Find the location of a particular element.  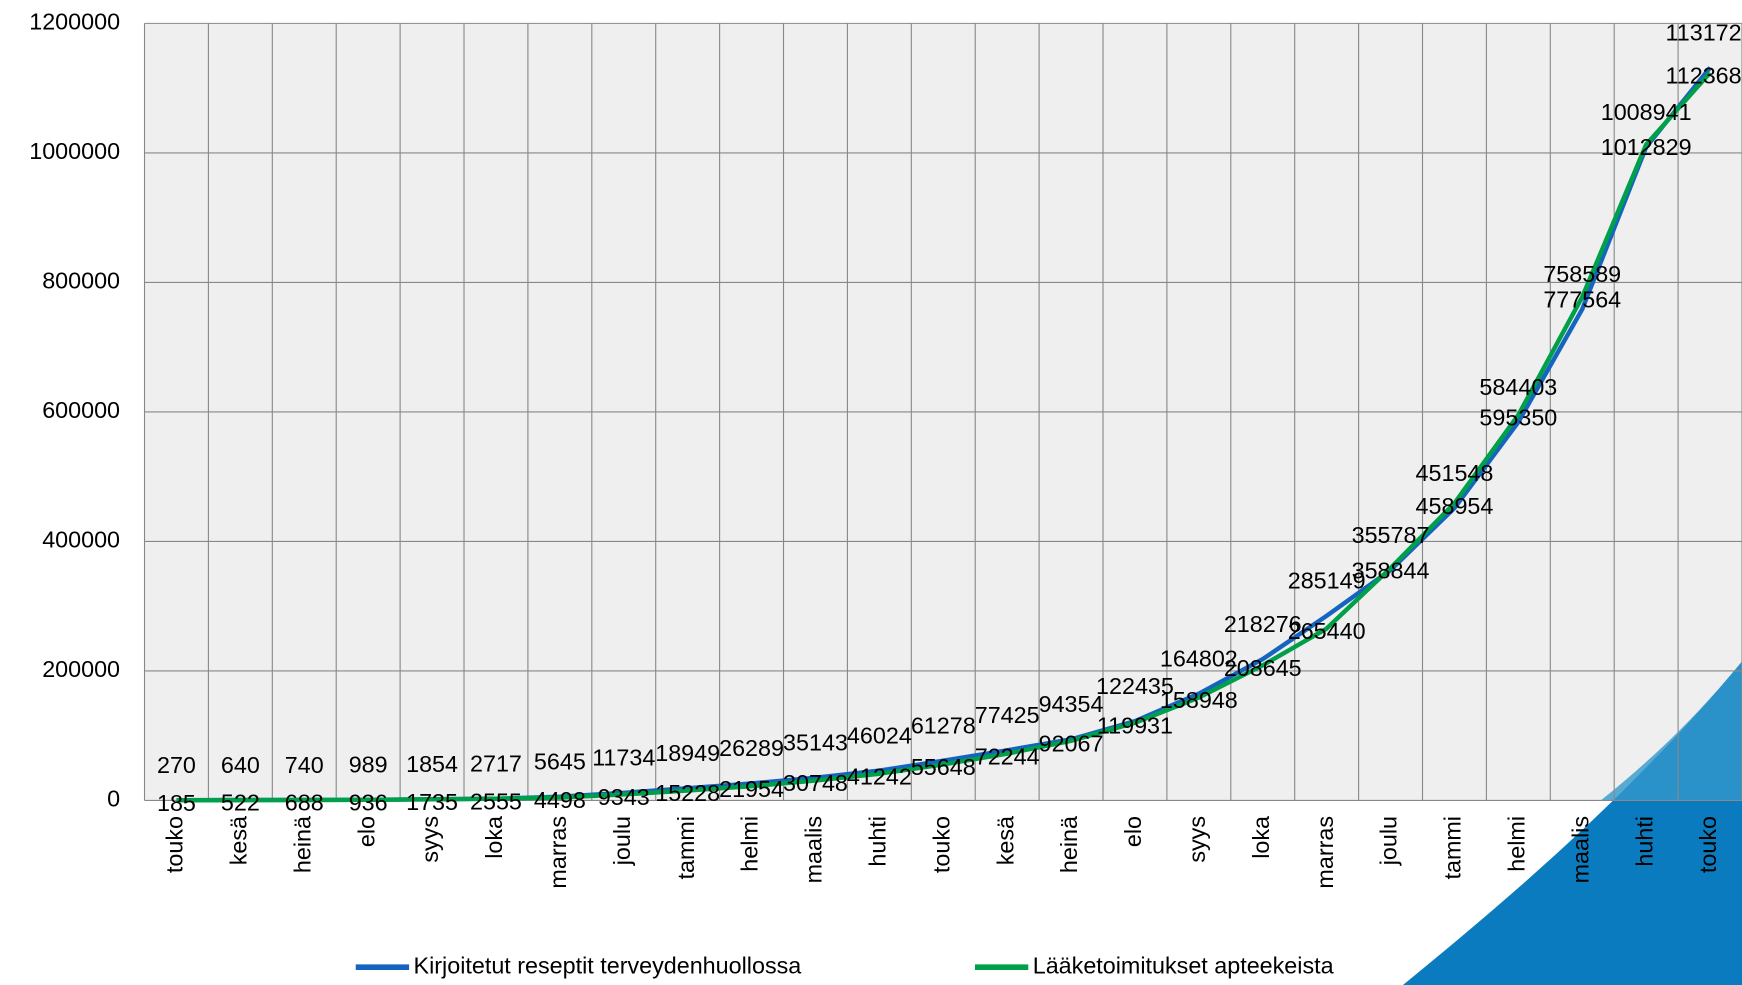

data-label: 1012829 is located at coordinates (1646, 147).